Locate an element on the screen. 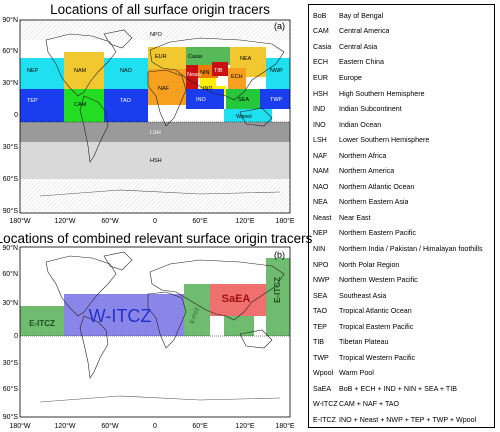 This screenshot has height=432, width=500. legend-abbr: W-ITCZ is located at coordinates (325, 404).